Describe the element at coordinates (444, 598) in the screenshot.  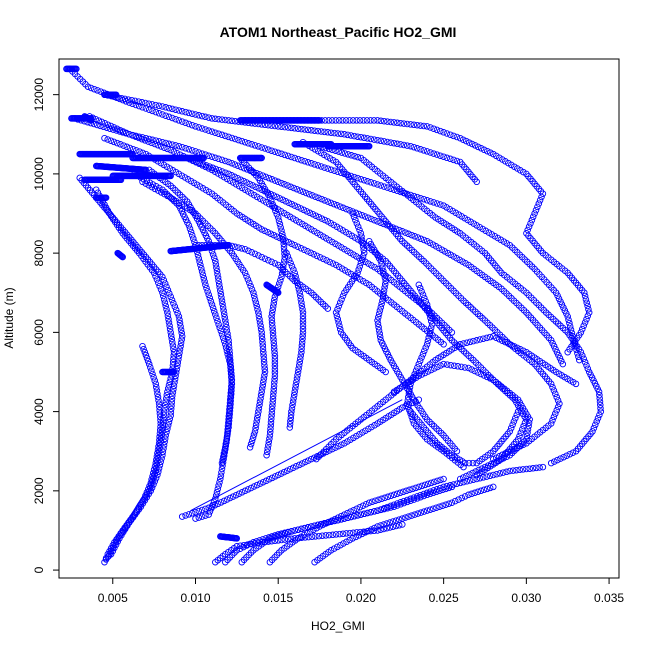
I see `x-tick-label: 0.025` at that location.